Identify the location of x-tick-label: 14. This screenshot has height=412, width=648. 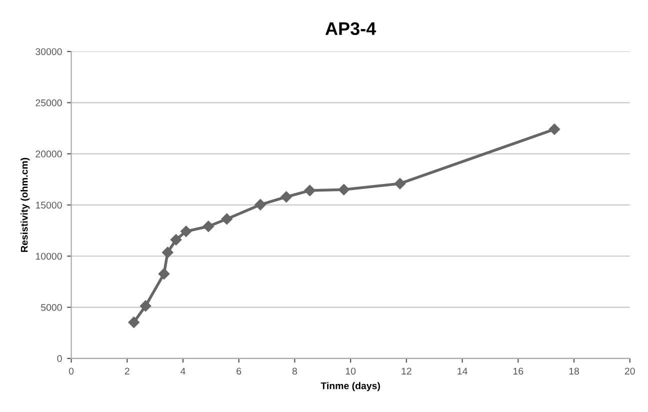
(463, 371).